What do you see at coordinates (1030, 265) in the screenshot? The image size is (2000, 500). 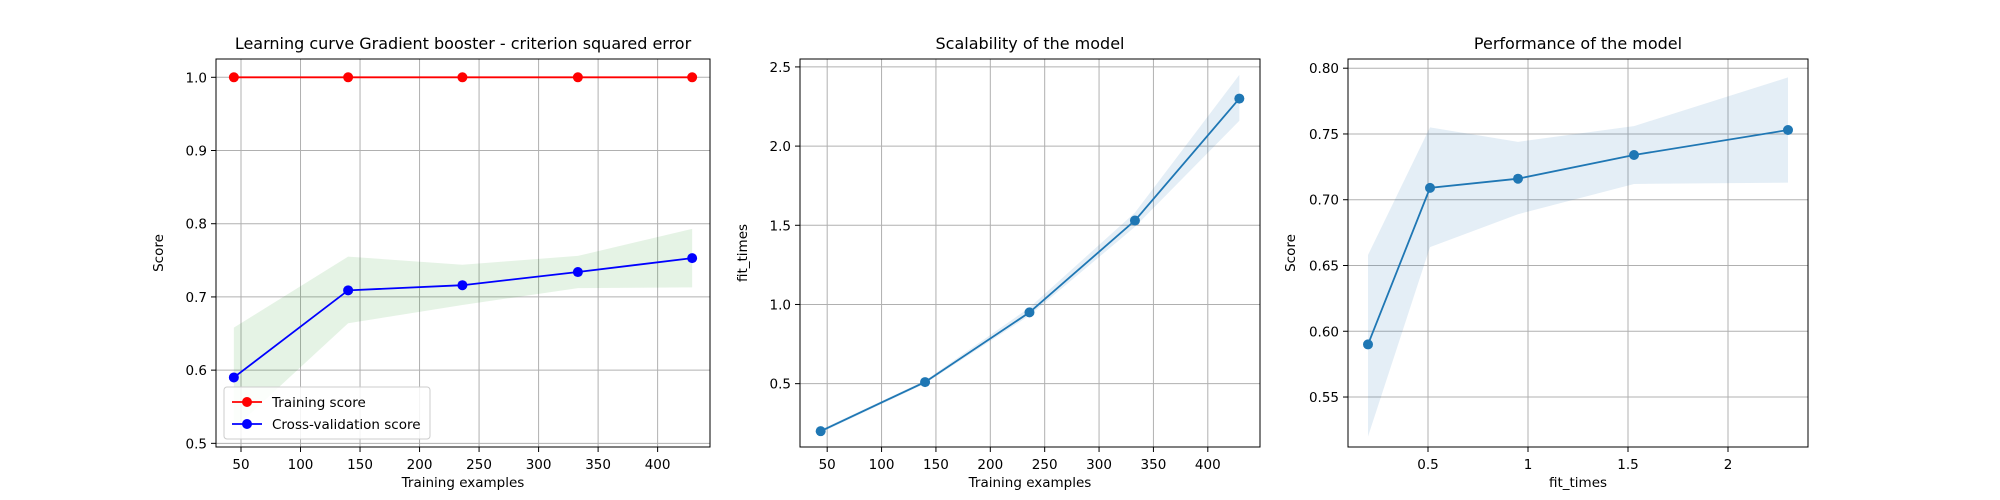 I see `series-line` at bounding box center [1030, 265].